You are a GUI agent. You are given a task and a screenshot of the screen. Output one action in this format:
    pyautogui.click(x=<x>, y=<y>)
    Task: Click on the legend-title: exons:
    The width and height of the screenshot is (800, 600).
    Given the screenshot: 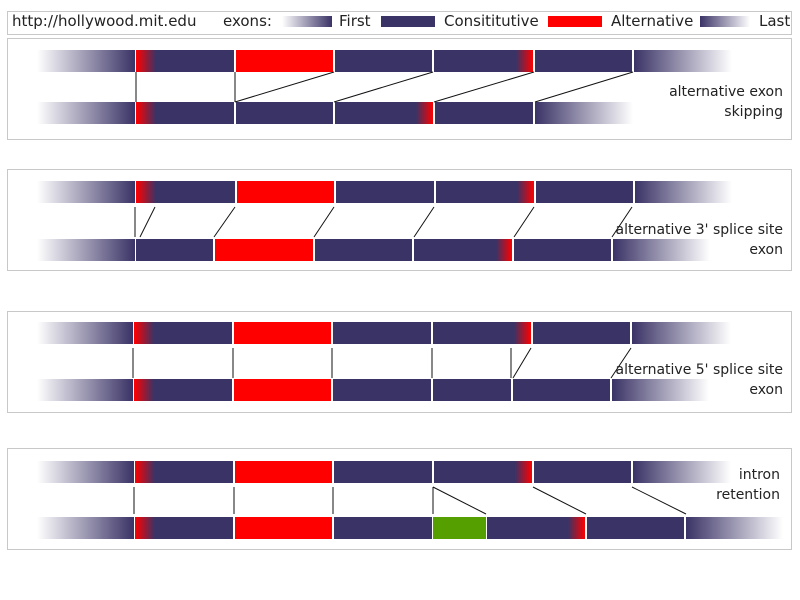 What is the action you would take?
    pyautogui.click(x=247, y=21)
    